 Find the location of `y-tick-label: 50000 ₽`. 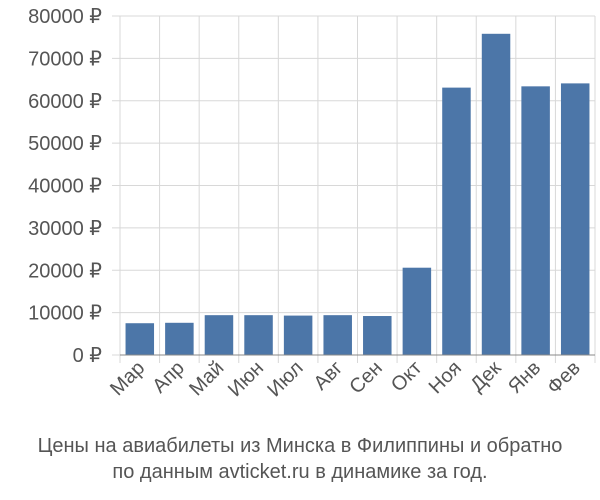

y-tick-label: 50000 ₽ is located at coordinates (65, 144).